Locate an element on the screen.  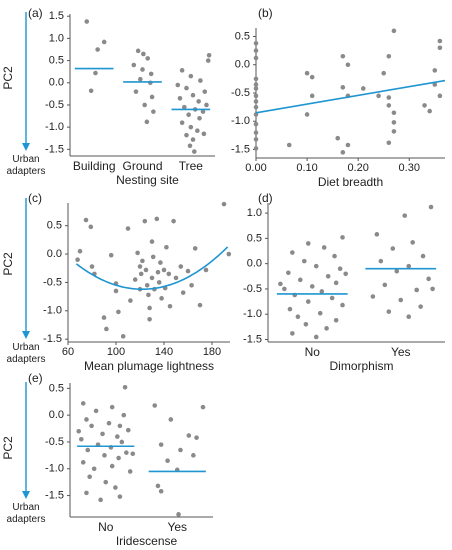
x-tick-label: 60 is located at coordinates (68, 352).